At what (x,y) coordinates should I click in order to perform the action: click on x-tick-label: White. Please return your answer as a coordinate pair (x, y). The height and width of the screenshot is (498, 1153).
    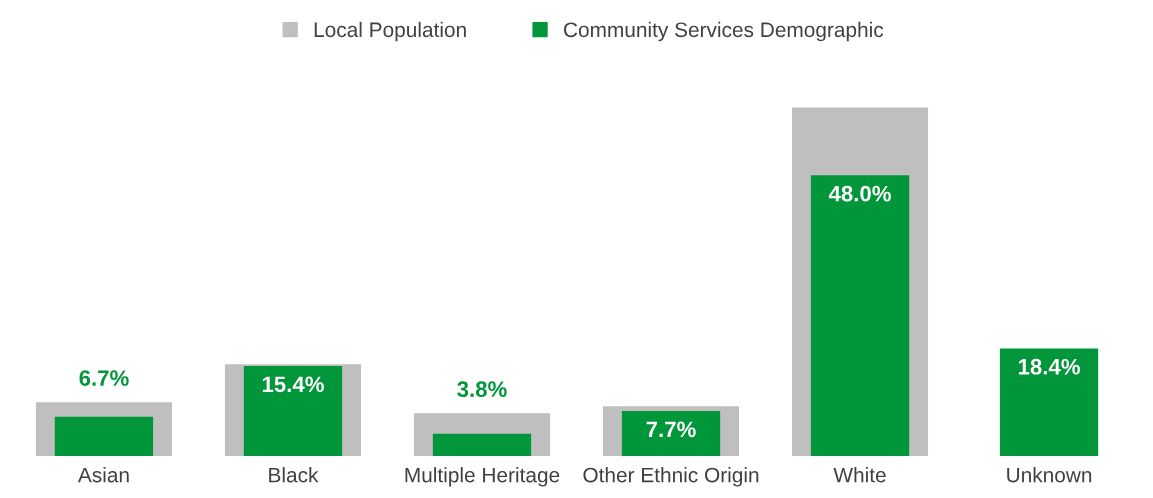
    Looking at the image, I should click on (859, 475).